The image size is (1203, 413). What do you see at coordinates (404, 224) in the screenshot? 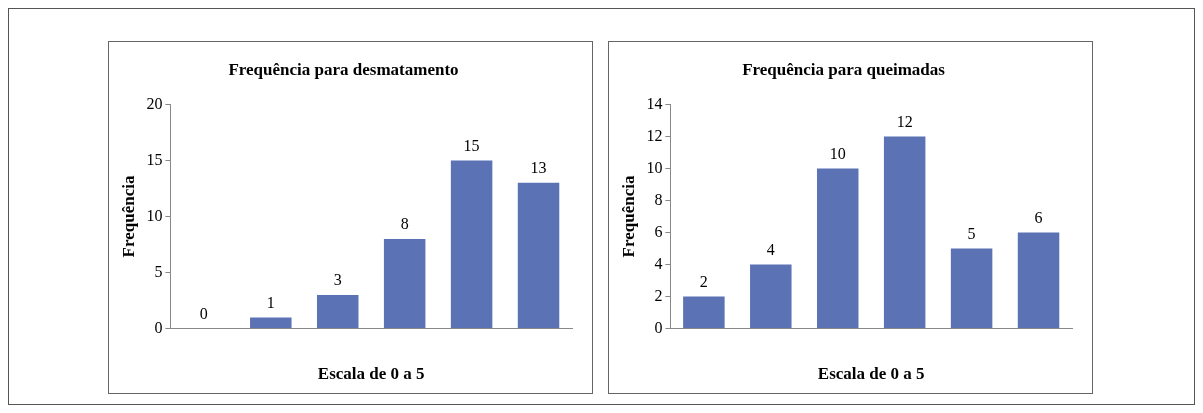
I see `data-label: 8` at bounding box center [404, 224].